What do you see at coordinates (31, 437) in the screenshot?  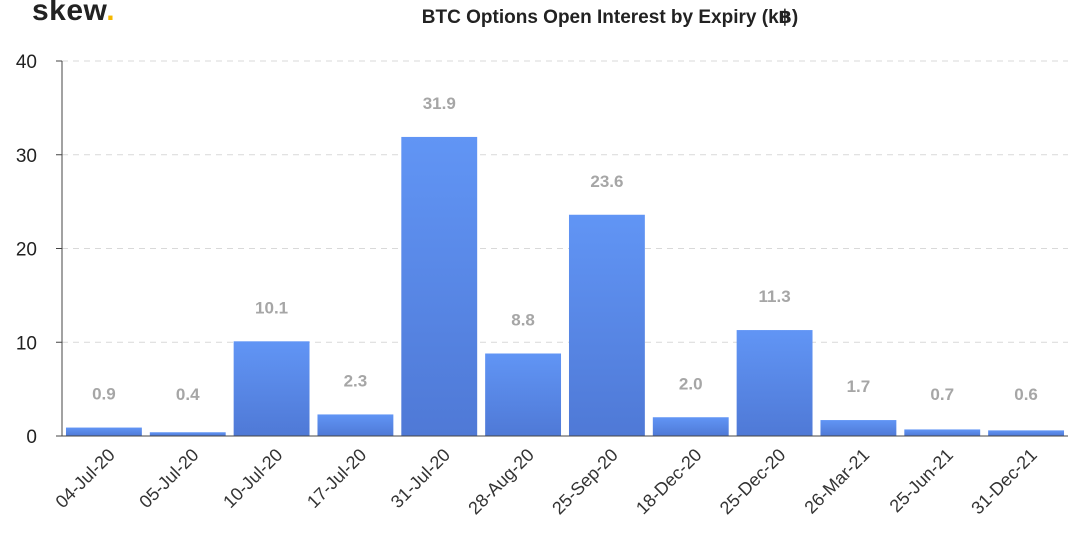 I see `y-tick-label: 0` at bounding box center [31, 437].